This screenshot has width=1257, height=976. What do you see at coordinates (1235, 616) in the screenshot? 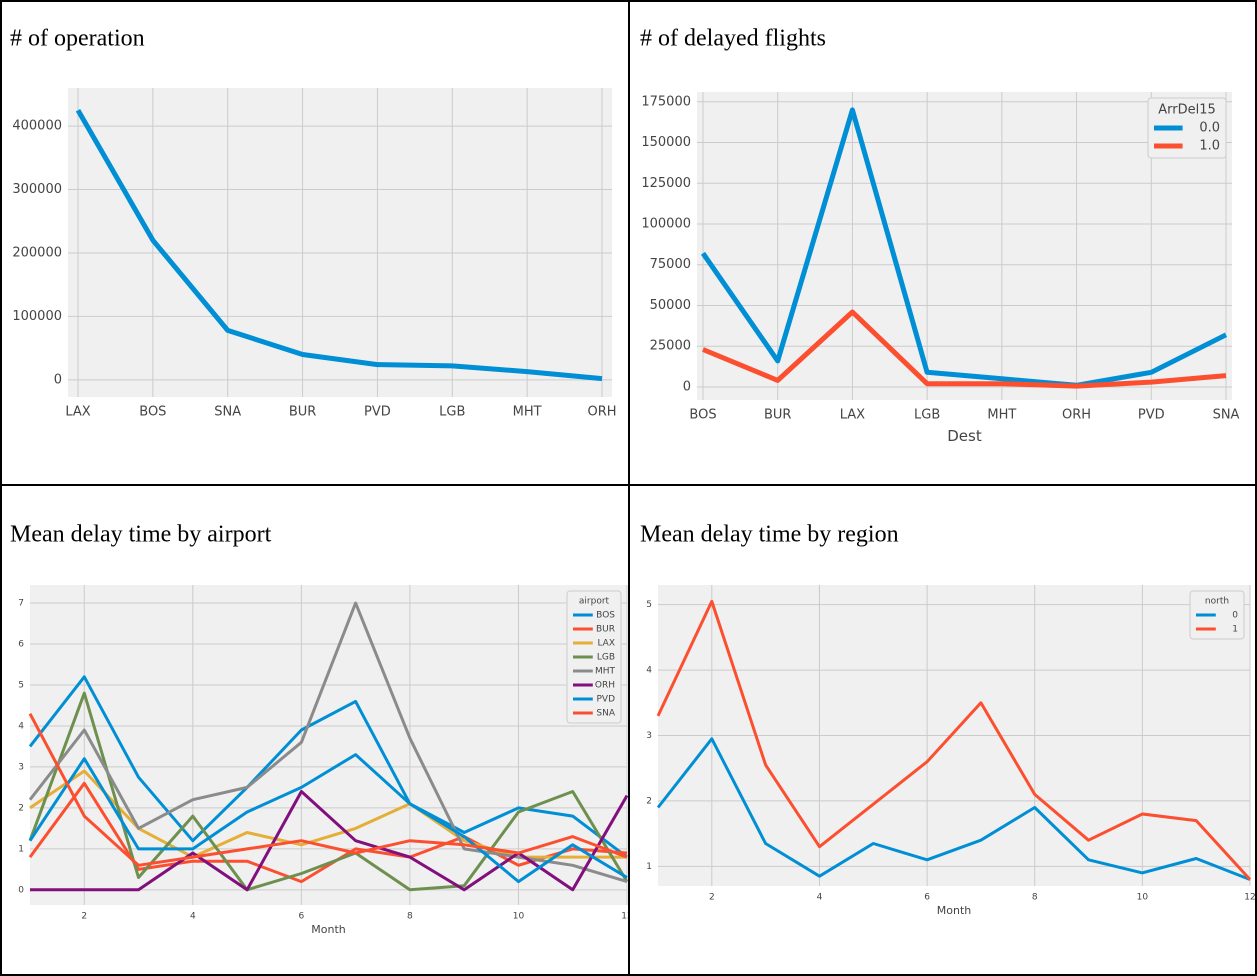
I see `legend-label: 0` at bounding box center [1235, 616].